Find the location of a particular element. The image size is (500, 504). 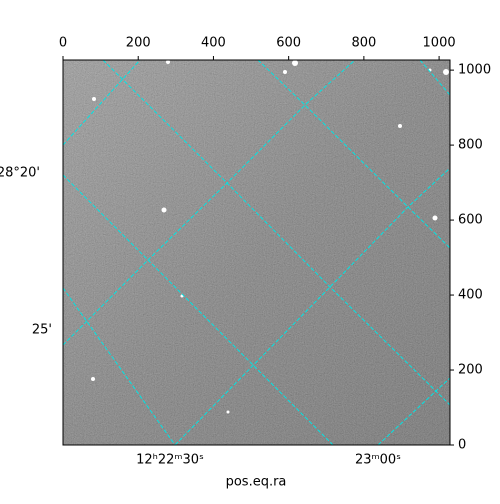

x-tick-label: 200 is located at coordinates (138, 43).